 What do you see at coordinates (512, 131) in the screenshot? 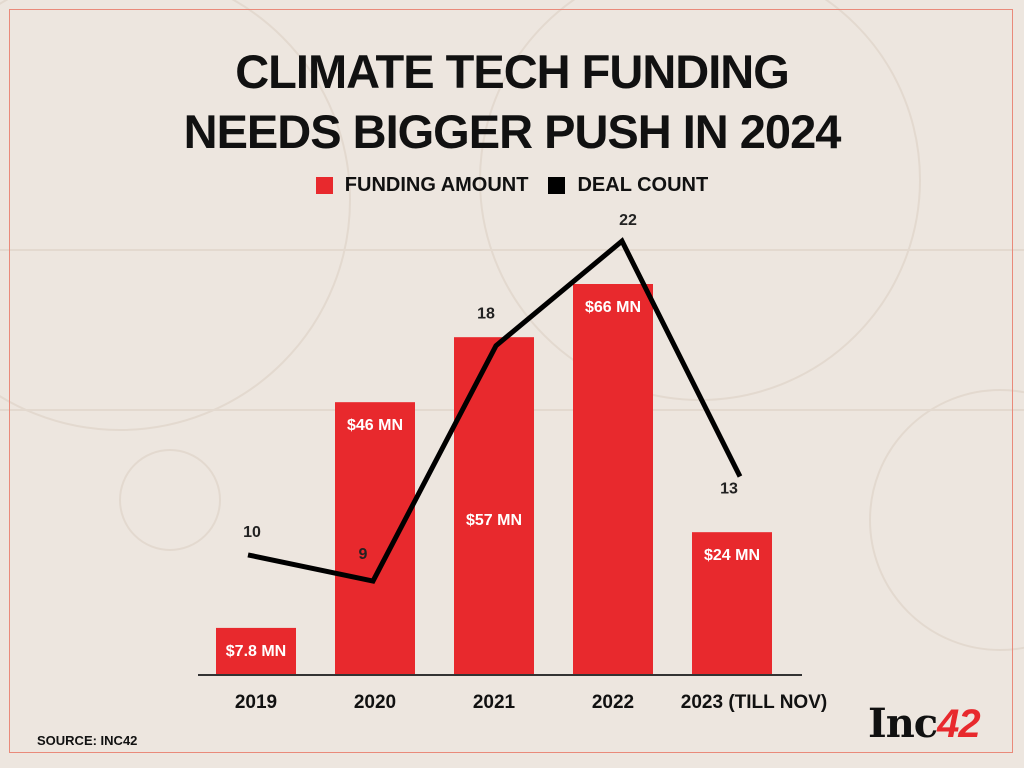
I see `chart-title-line-2: NEEDS BIGGER PUSH IN 2024` at bounding box center [512, 131].